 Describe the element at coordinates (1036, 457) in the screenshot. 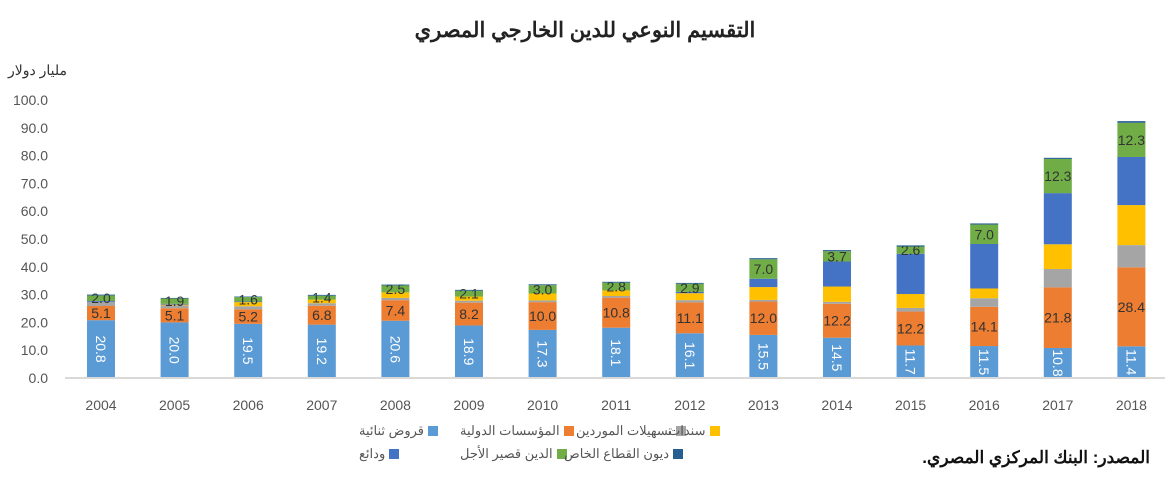

I see `source-note: المصدر: البنك المركزي المصري.` at that location.